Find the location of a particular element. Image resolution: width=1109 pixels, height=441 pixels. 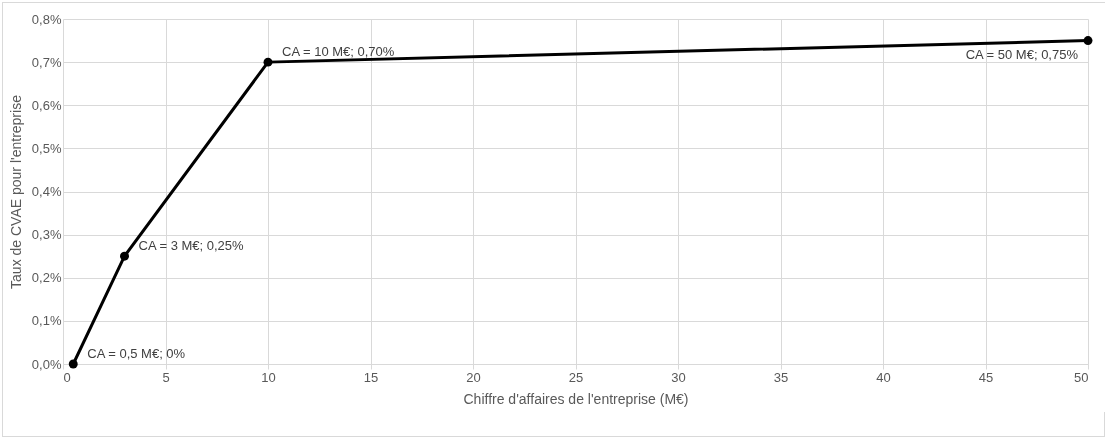

annotation: CA = 3 M€; 0,25% is located at coordinates (191, 246).